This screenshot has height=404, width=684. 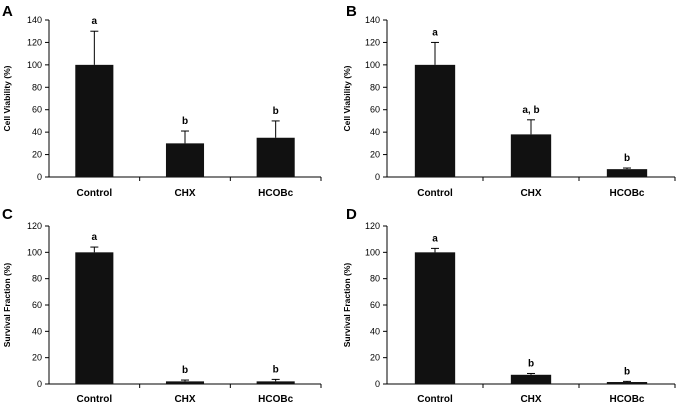 I want to click on panel-letter: D, so click(x=351, y=214).